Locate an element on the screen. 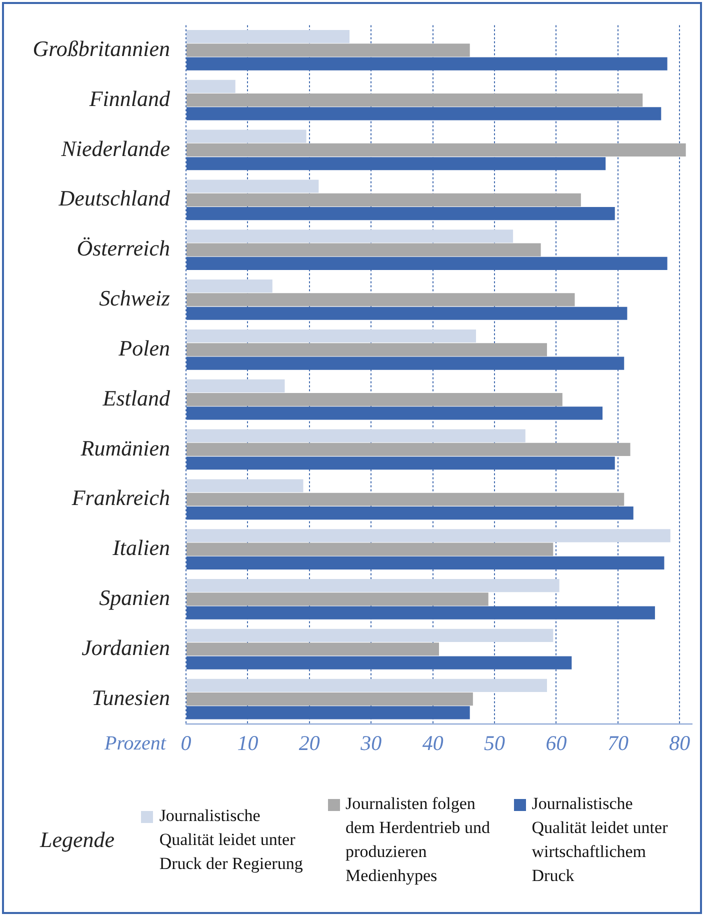 This screenshot has width=705, height=916. x-tick-label: 20 is located at coordinates (309, 743).